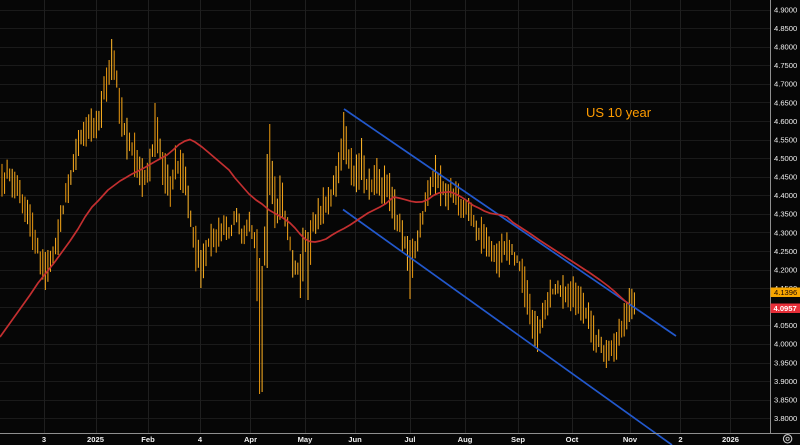 The height and width of the screenshot is (445, 800). I want to click on svg-text: 4.6500, so click(785, 102).